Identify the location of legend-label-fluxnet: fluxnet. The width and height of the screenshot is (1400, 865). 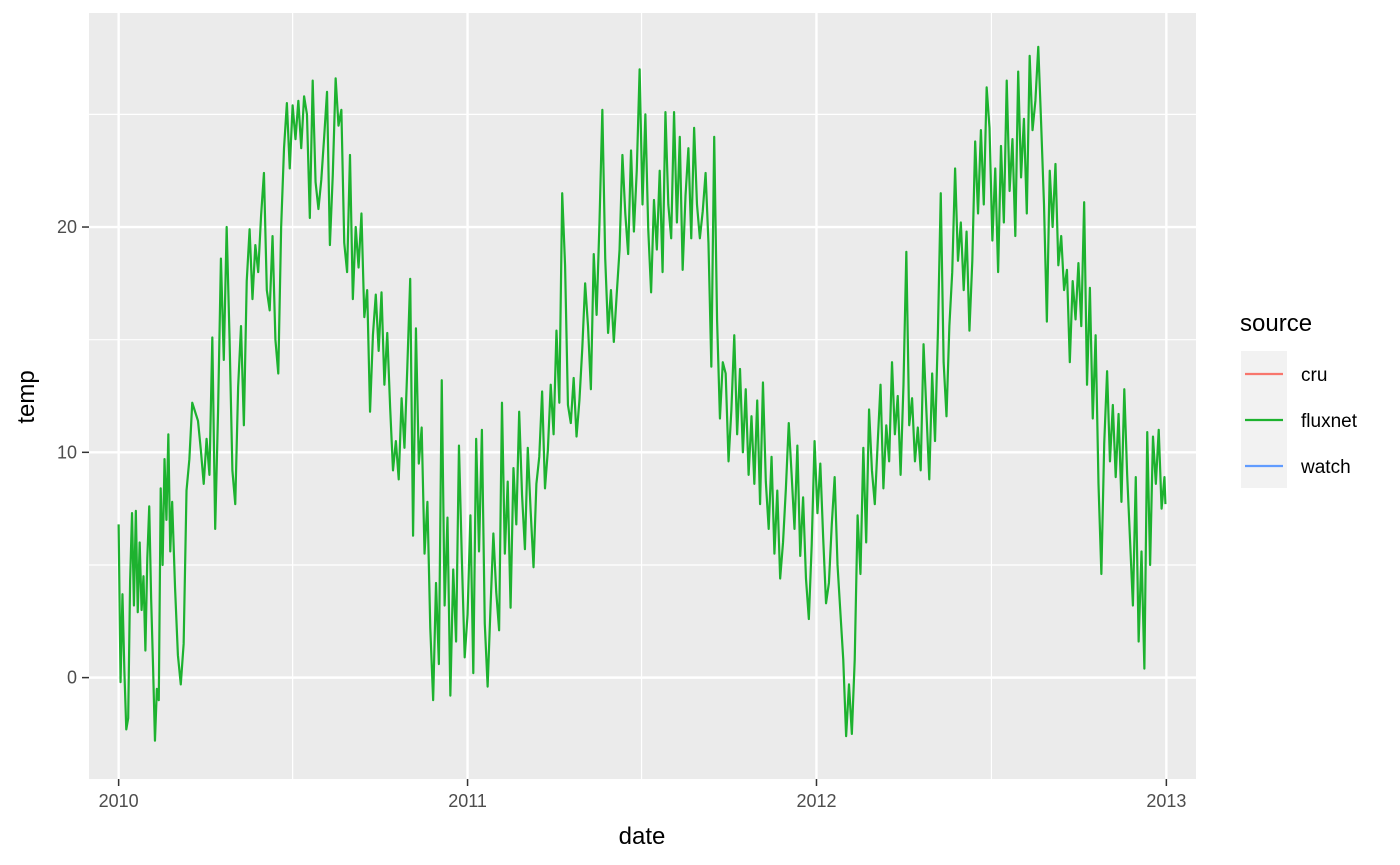
(1329, 421).